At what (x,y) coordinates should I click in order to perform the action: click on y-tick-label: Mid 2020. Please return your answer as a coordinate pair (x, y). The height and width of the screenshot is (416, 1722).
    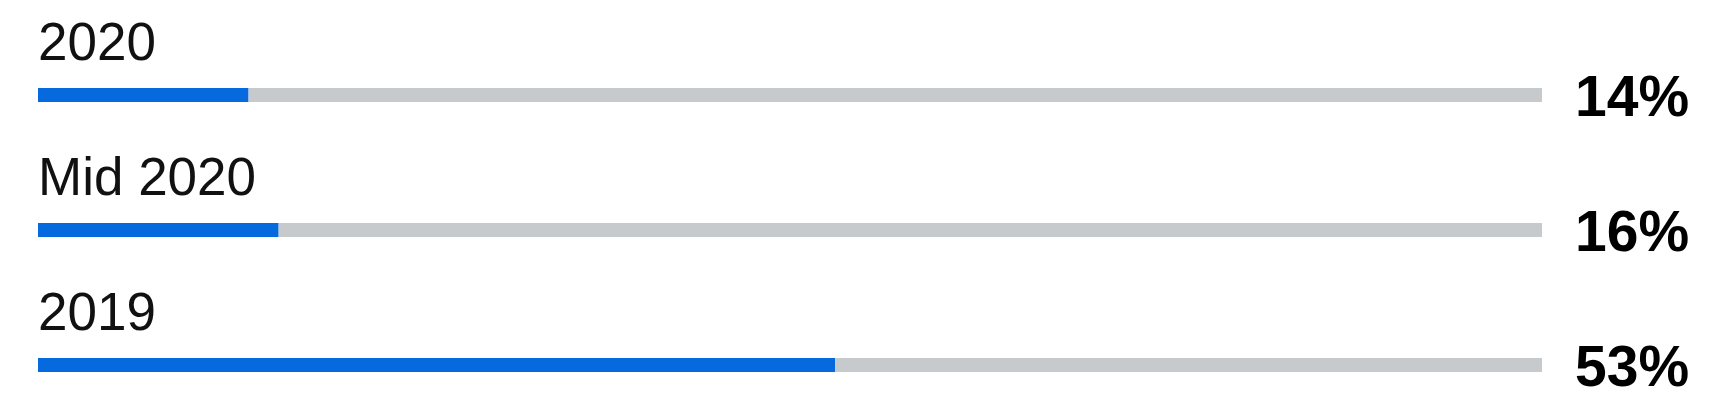
    Looking at the image, I should click on (147, 176).